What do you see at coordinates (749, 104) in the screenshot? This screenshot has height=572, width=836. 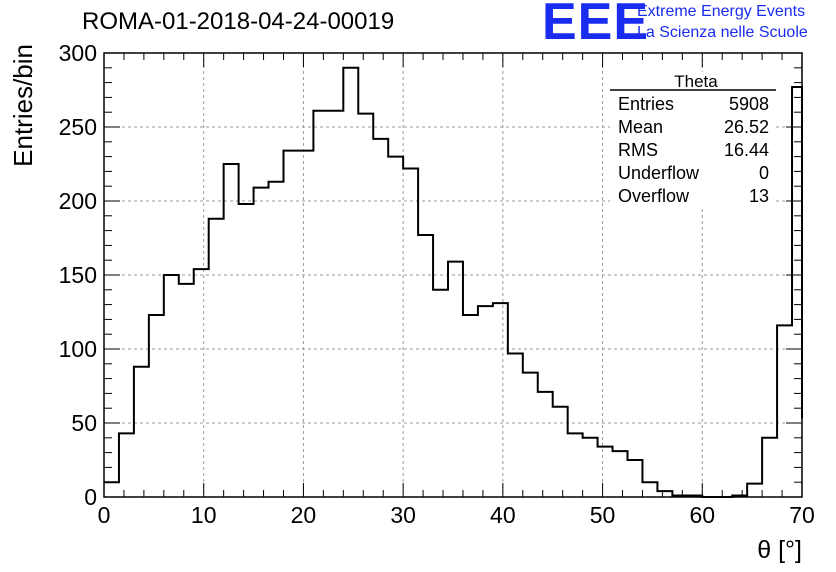 I see `stats-value-entries: 5908` at bounding box center [749, 104].